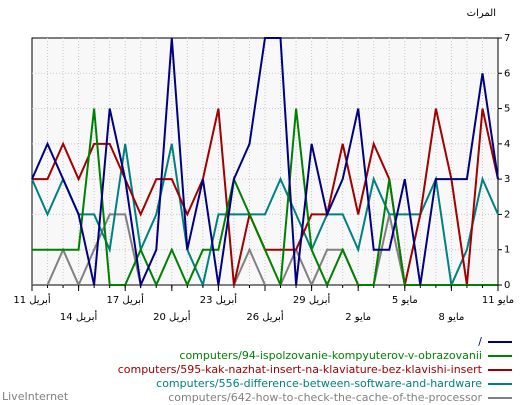 This screenshot has height=405, width=520. Describe the element at coordinates (262, 342) in the screenshot. I see `legend-item: /` at that location.